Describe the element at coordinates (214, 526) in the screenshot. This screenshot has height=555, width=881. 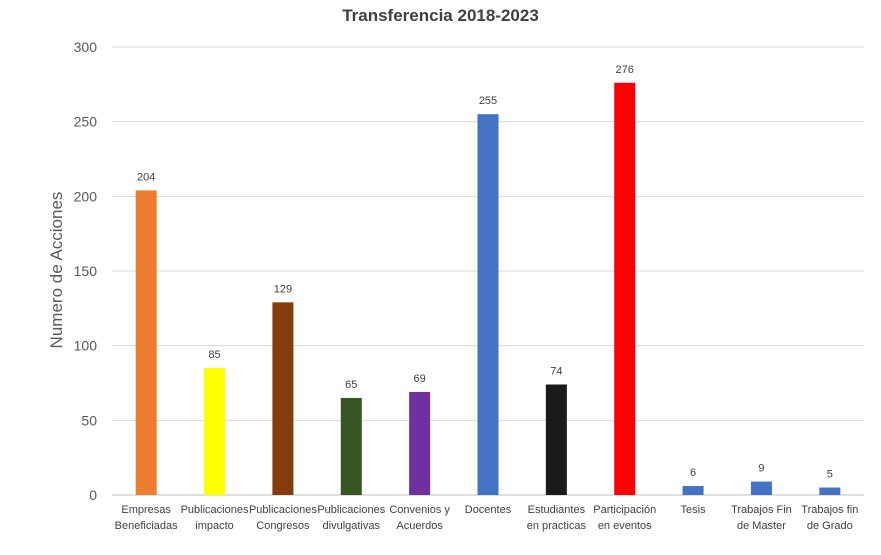
I see `x-tick-label: impacto` at that location.